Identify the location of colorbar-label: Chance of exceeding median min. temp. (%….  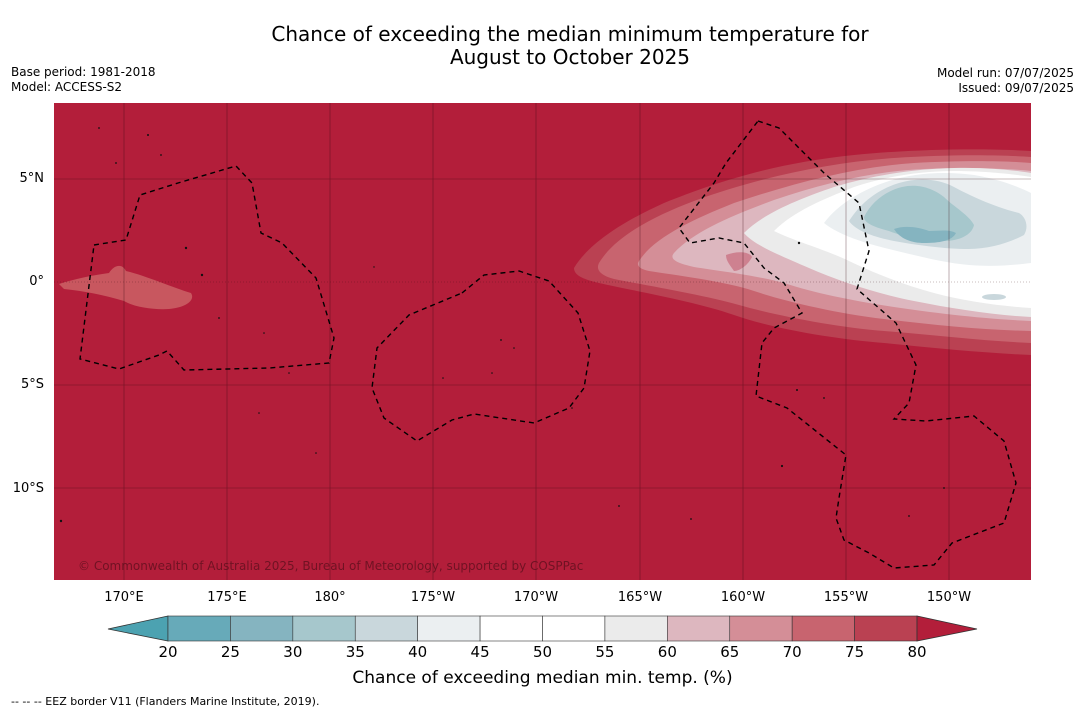
(542, 678).